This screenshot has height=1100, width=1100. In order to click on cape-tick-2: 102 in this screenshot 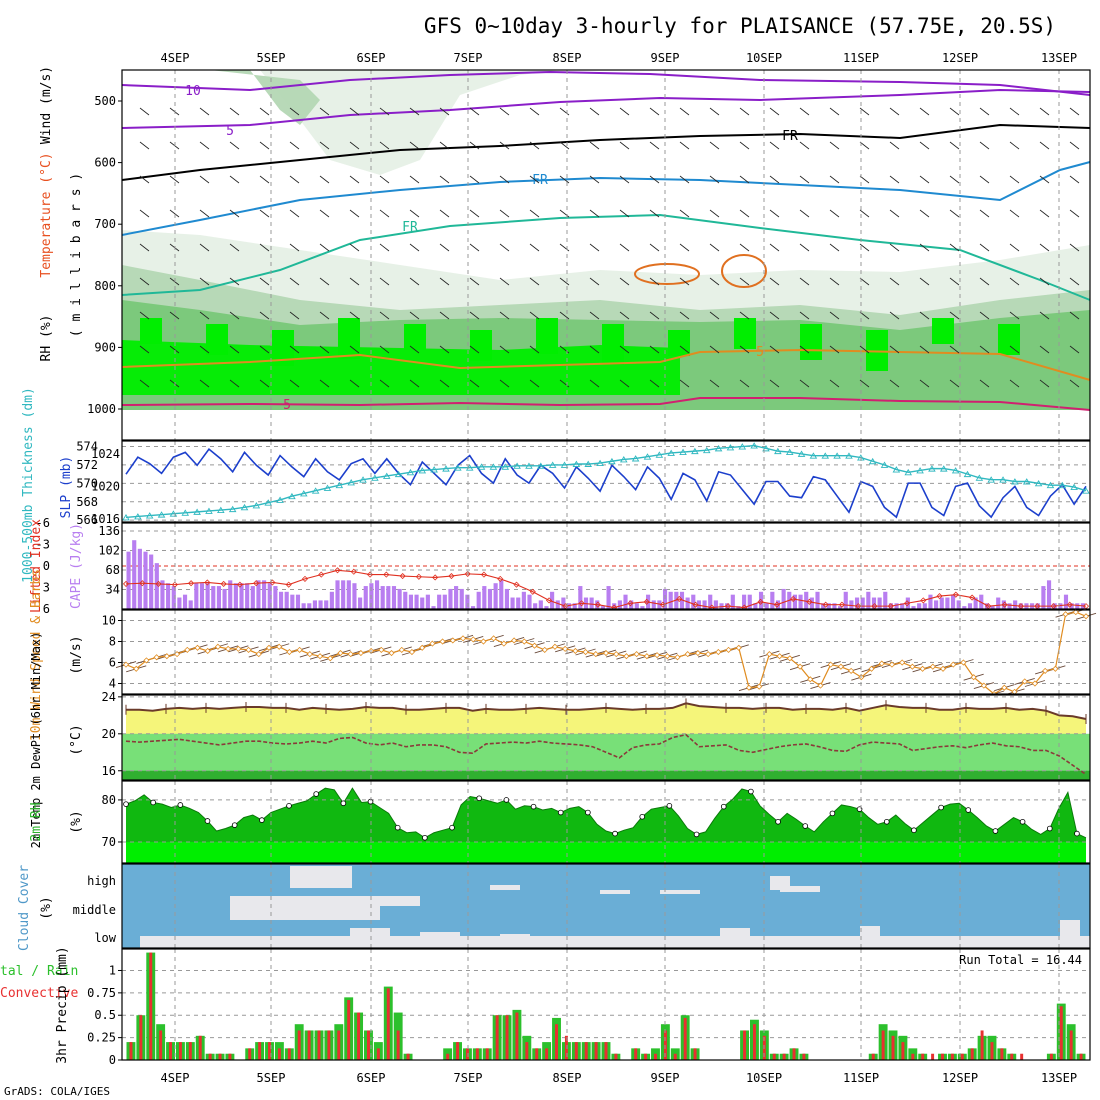, I will do `click(109, 551)`.